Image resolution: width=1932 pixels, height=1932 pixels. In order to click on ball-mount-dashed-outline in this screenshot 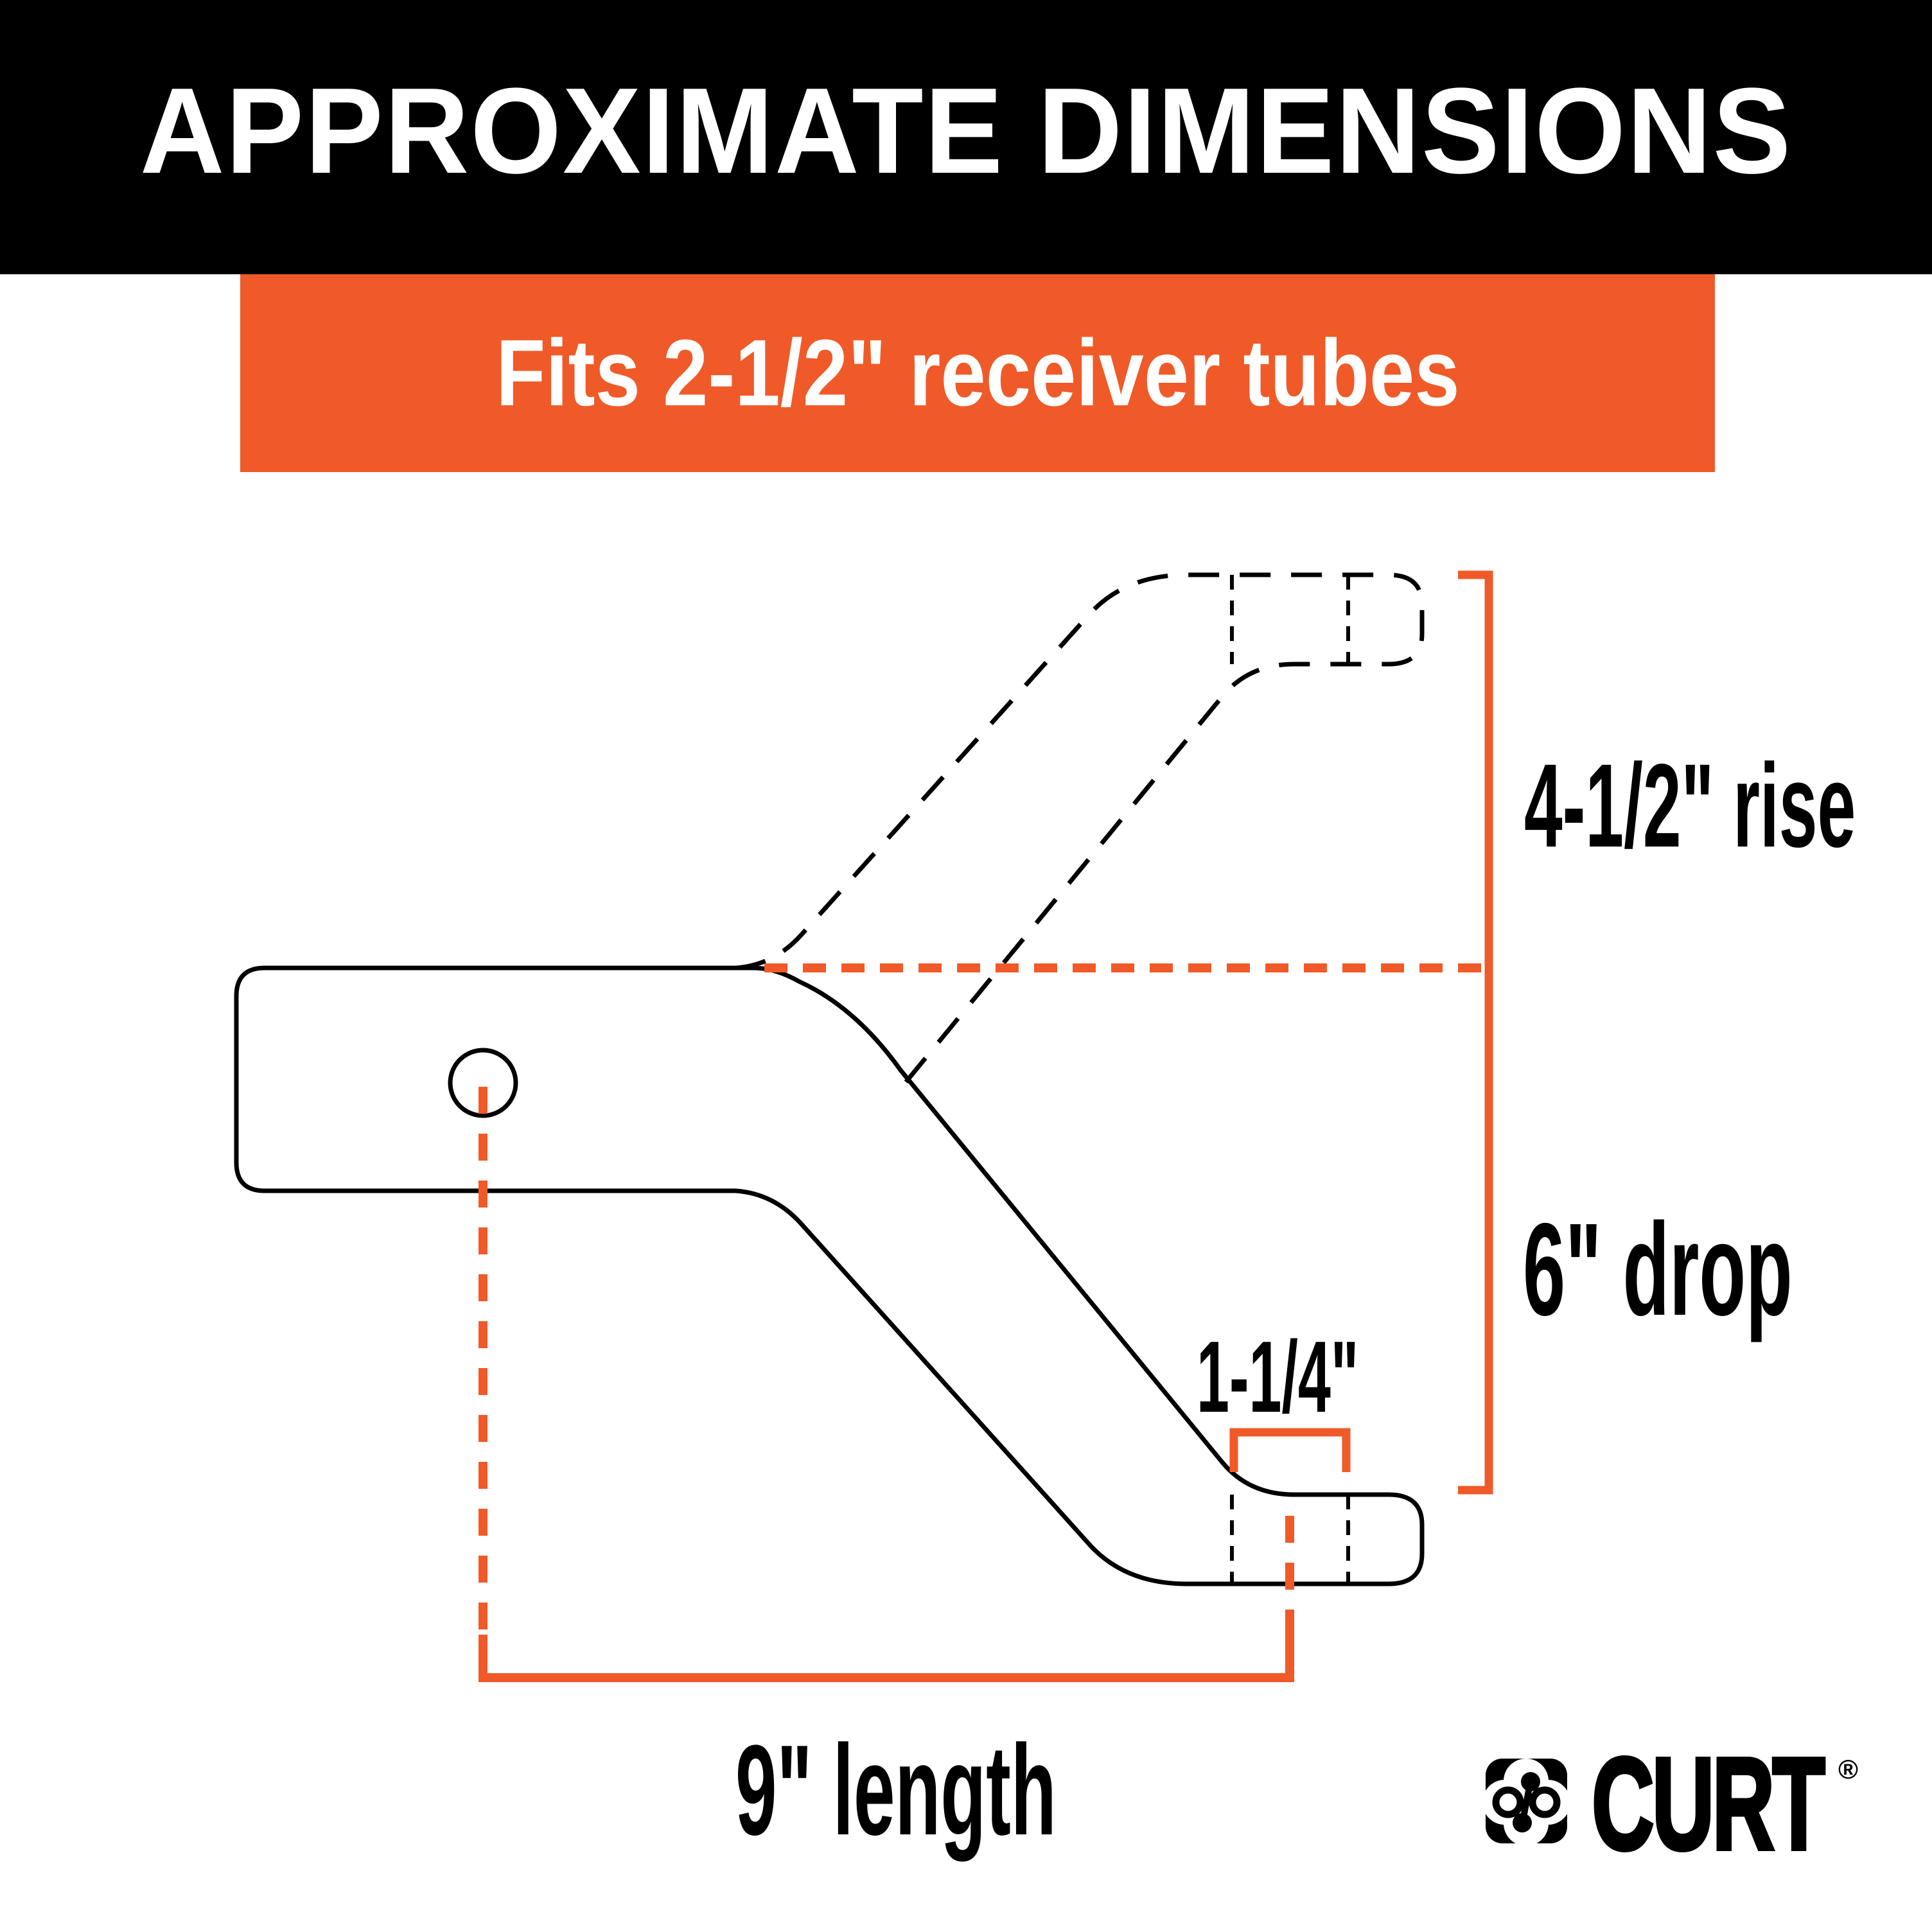, I will do `click(1080, 829)`.